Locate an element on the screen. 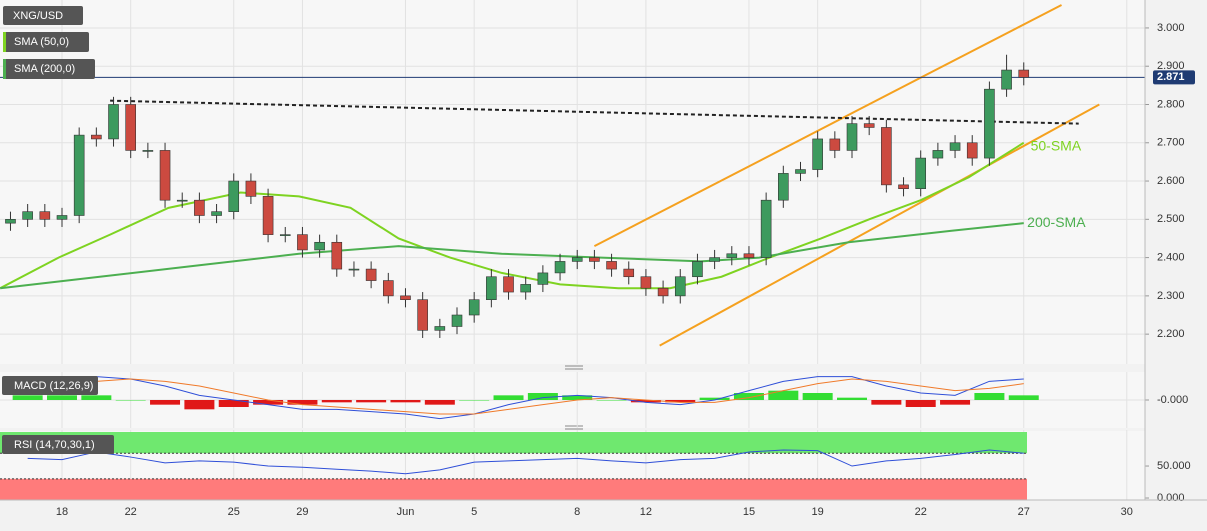 The image size is (1207, 531). last-price-box is located at coordinates (1174, 77).